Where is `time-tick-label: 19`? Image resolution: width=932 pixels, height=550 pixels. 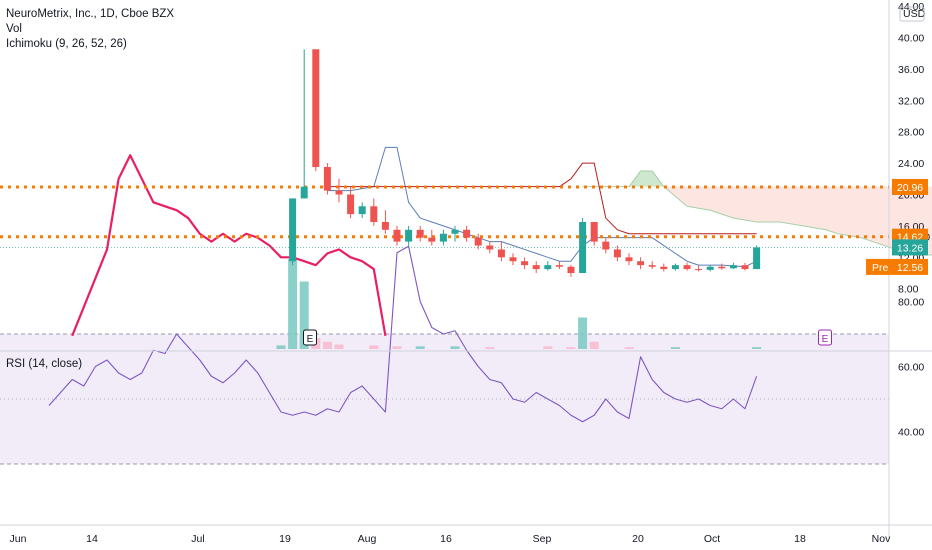
time-tick-label: 19 is located at coordinates (285, 539).